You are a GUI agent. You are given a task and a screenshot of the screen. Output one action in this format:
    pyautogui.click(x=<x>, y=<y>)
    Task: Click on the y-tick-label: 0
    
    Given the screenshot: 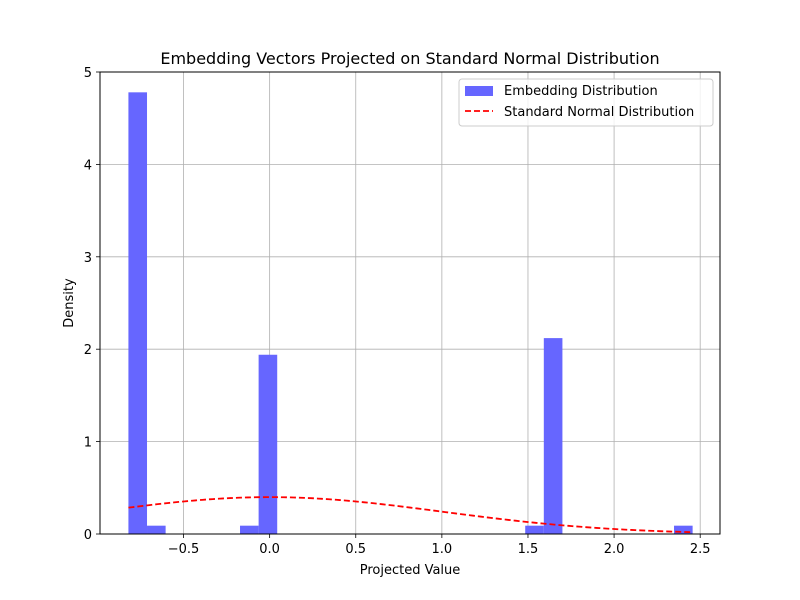 What is the action you would take?
    pyautogui.click(x=88, y=535)
    